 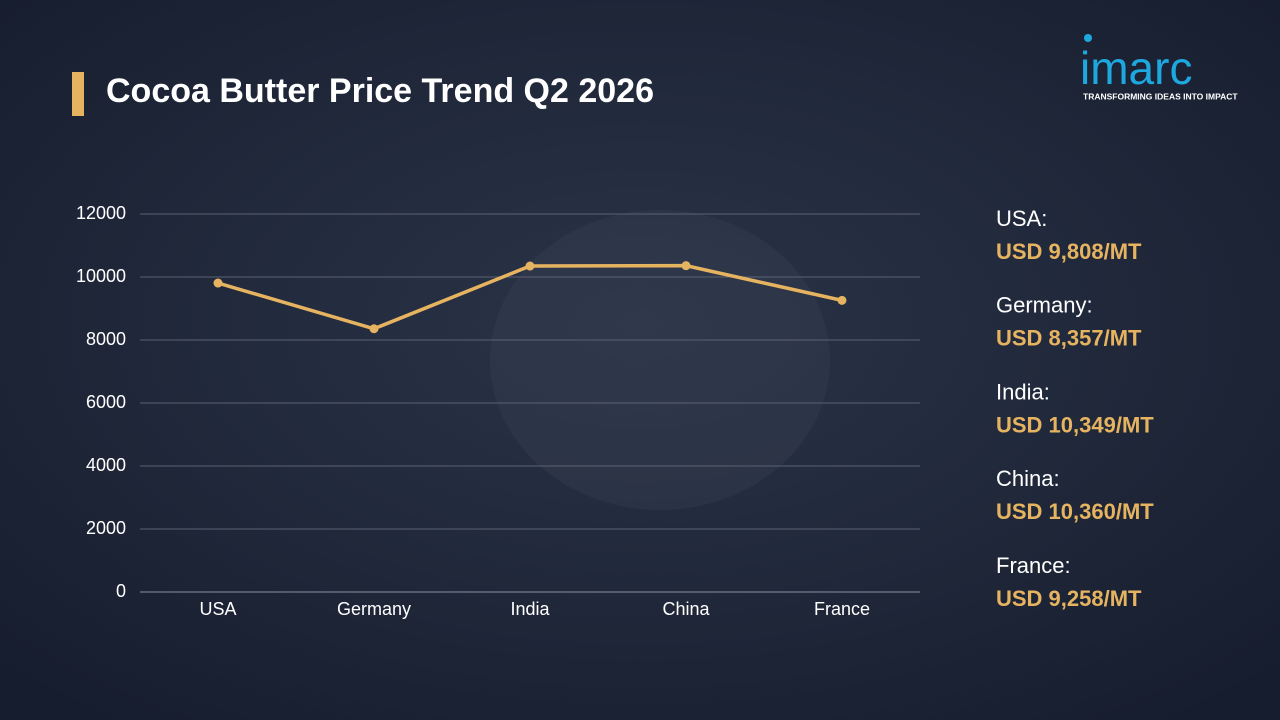 I want to click on x-tick-label: Germany, so click(x=374, y=609).